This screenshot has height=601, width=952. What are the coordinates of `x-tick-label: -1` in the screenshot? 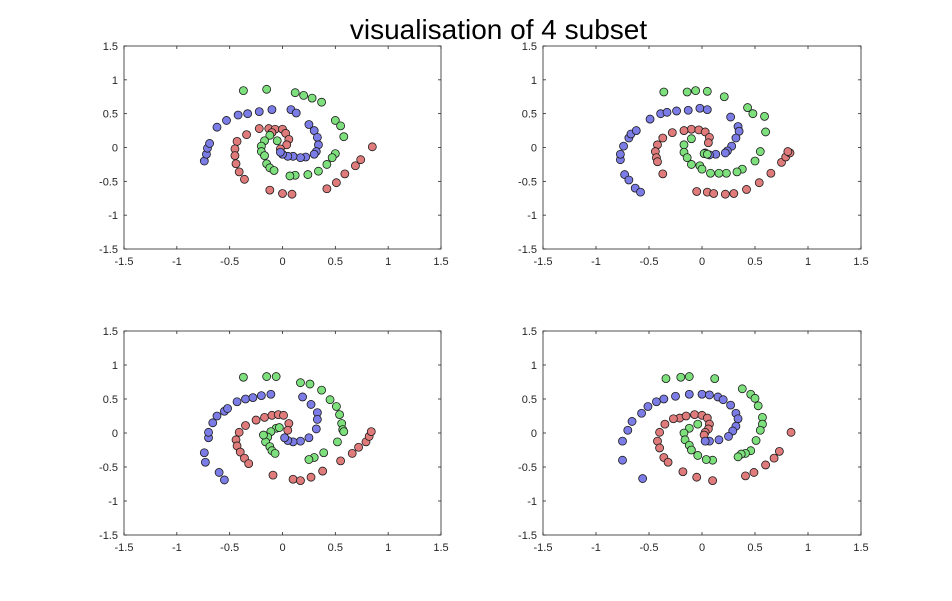 It's located at (596, 548).